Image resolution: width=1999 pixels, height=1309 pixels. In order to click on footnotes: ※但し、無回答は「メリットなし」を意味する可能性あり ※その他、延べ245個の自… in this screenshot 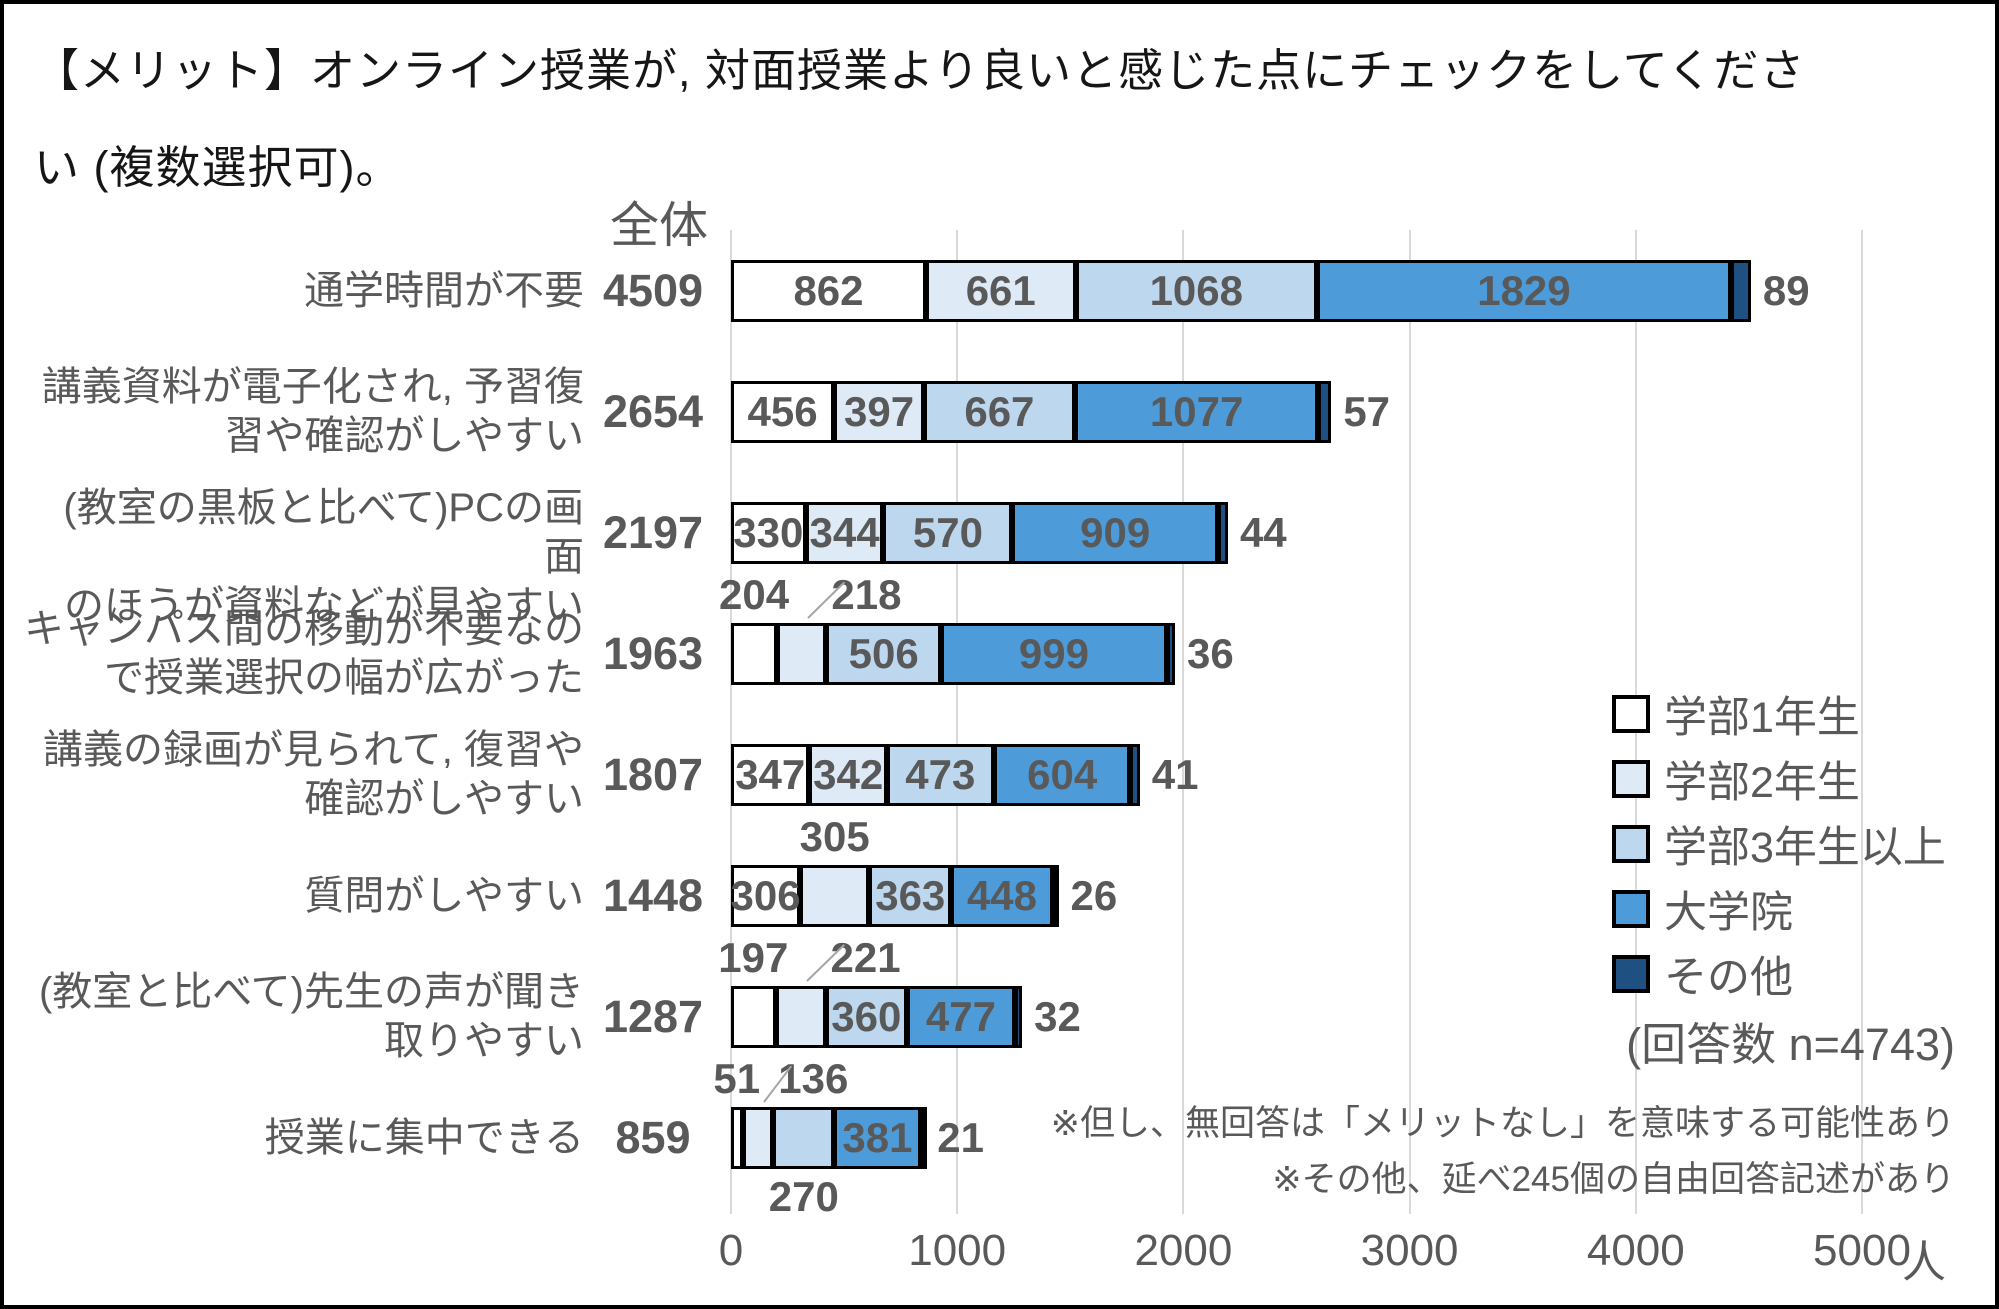, I will do `click(1503, 1152)`.